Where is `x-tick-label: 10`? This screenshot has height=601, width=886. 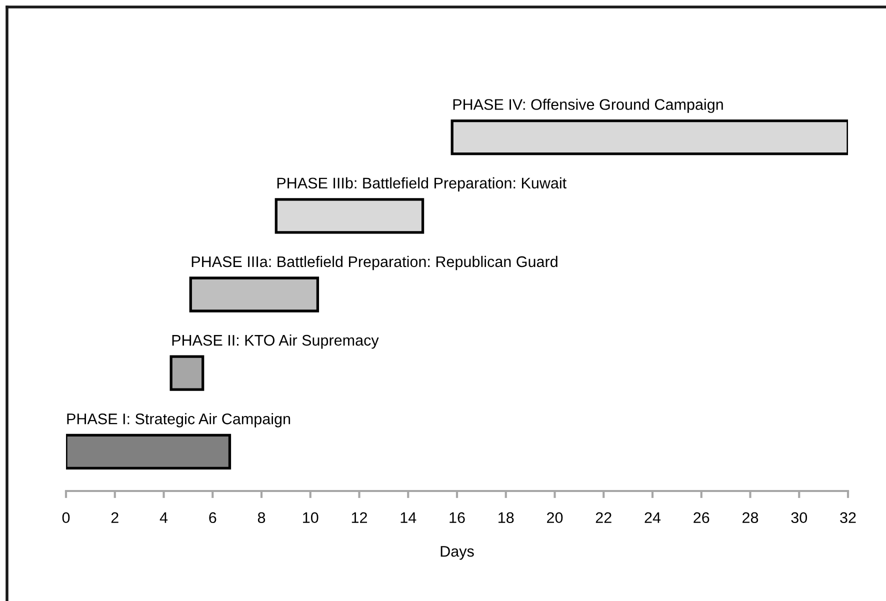 x-tick-label: 10 is located at coordinates (310, 518).